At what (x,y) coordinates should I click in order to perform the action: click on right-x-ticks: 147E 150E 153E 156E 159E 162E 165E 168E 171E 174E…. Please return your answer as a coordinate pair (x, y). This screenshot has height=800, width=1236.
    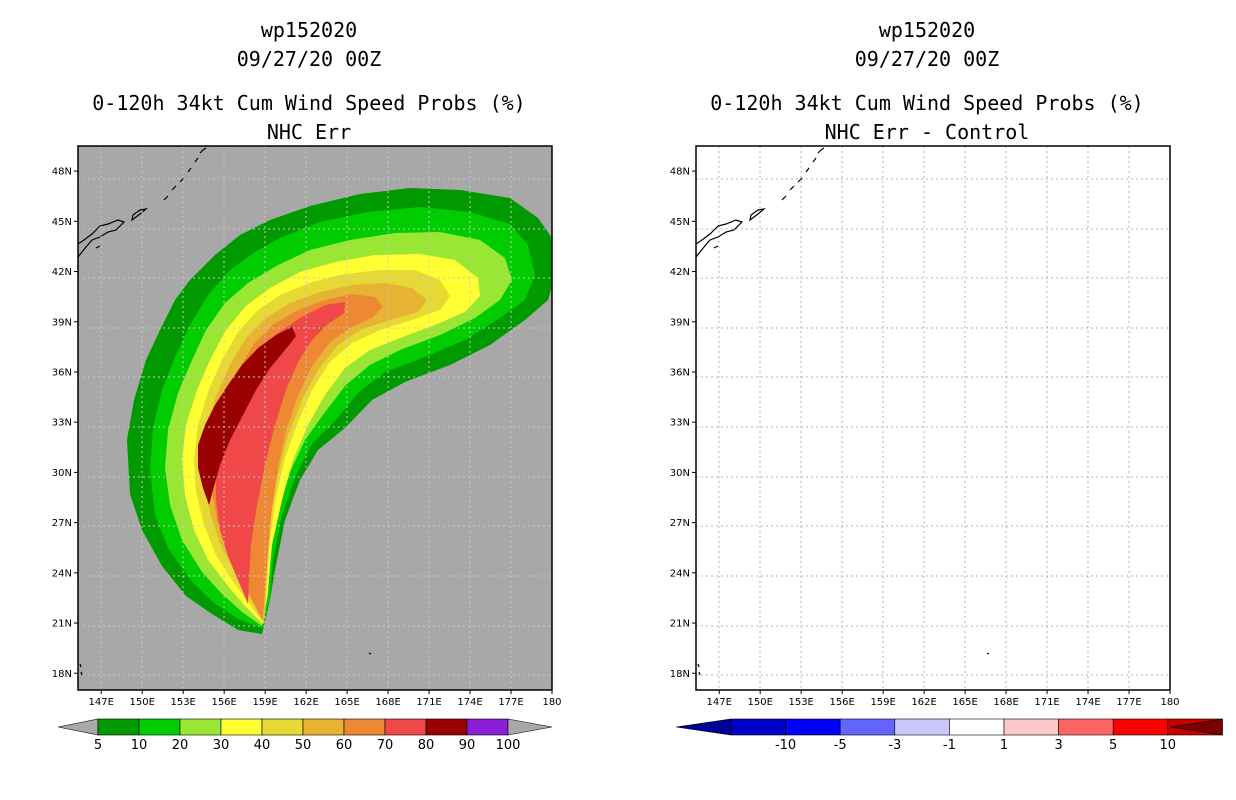
    Looking at the image, I should click on (943, 699).